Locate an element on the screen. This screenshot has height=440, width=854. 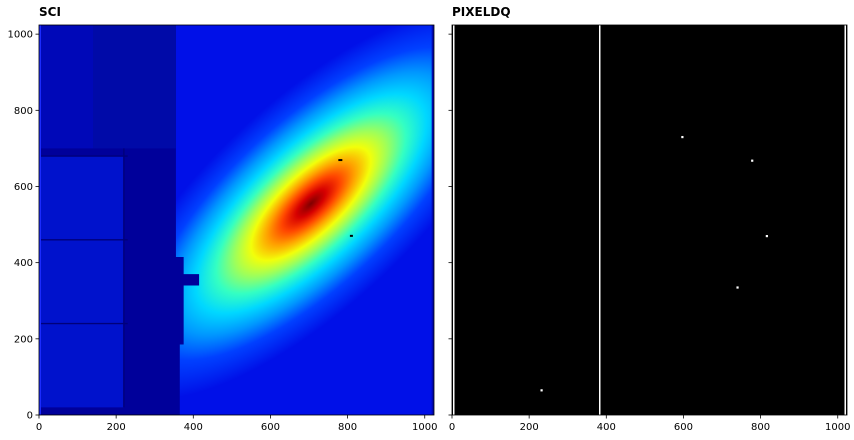
sci-left-edge is located at coordinates (40, 220).